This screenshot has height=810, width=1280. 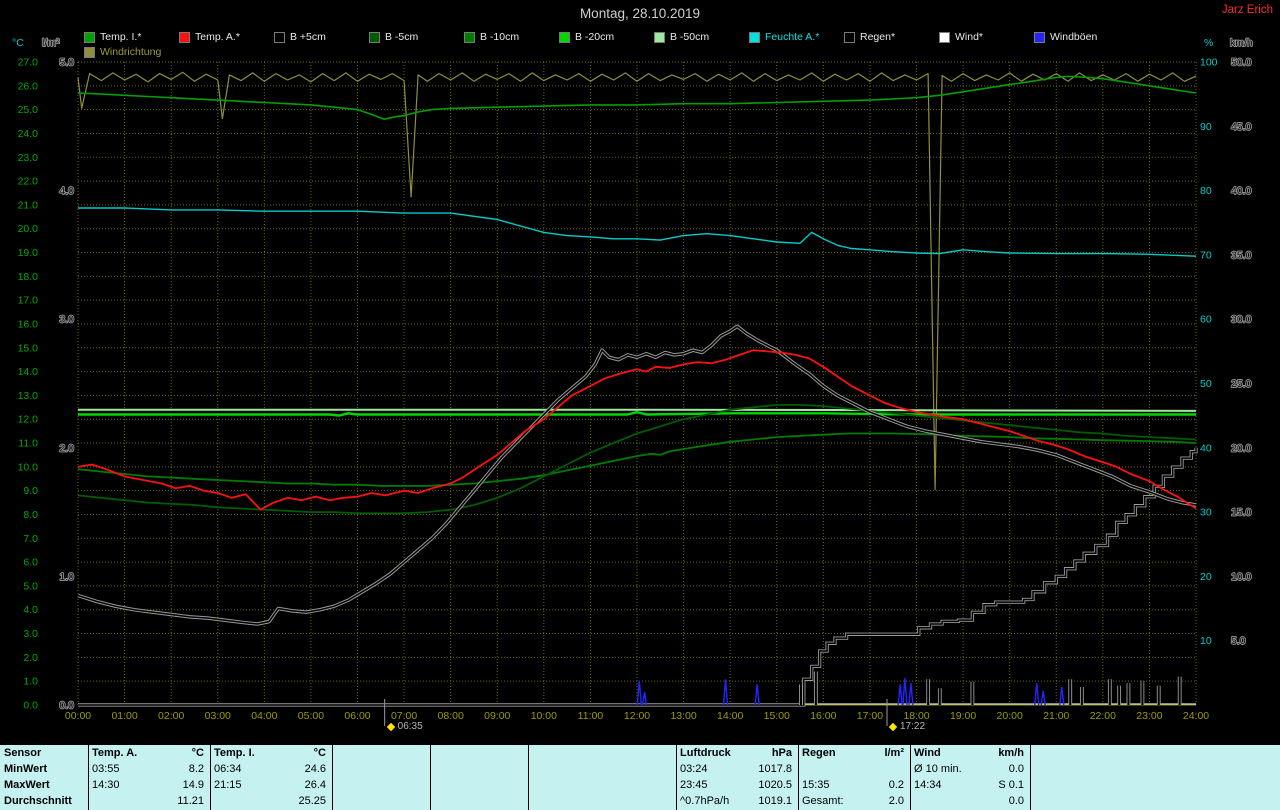 What do you see at coordinates (89, 52) in the screenshot?
I see `legend-swatch-windrichtung` at bounding box center [89, 52].